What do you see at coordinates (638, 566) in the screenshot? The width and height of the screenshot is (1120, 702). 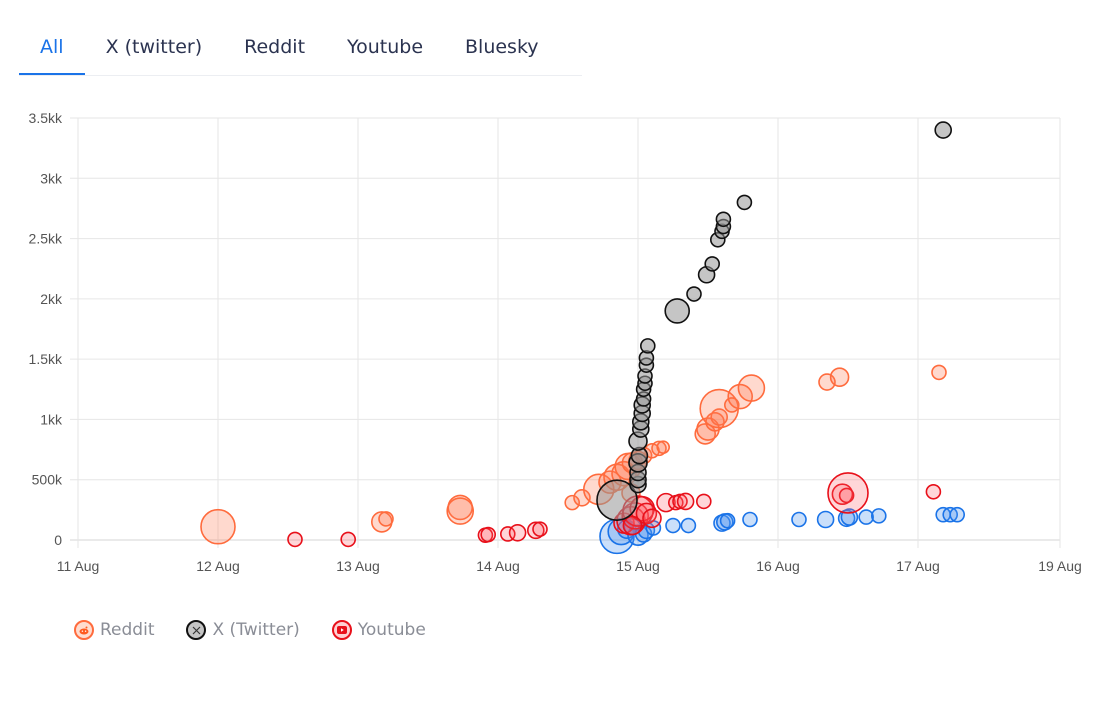 I see `x-tick-label: 15 Aug` at bounding box center [638, 566].